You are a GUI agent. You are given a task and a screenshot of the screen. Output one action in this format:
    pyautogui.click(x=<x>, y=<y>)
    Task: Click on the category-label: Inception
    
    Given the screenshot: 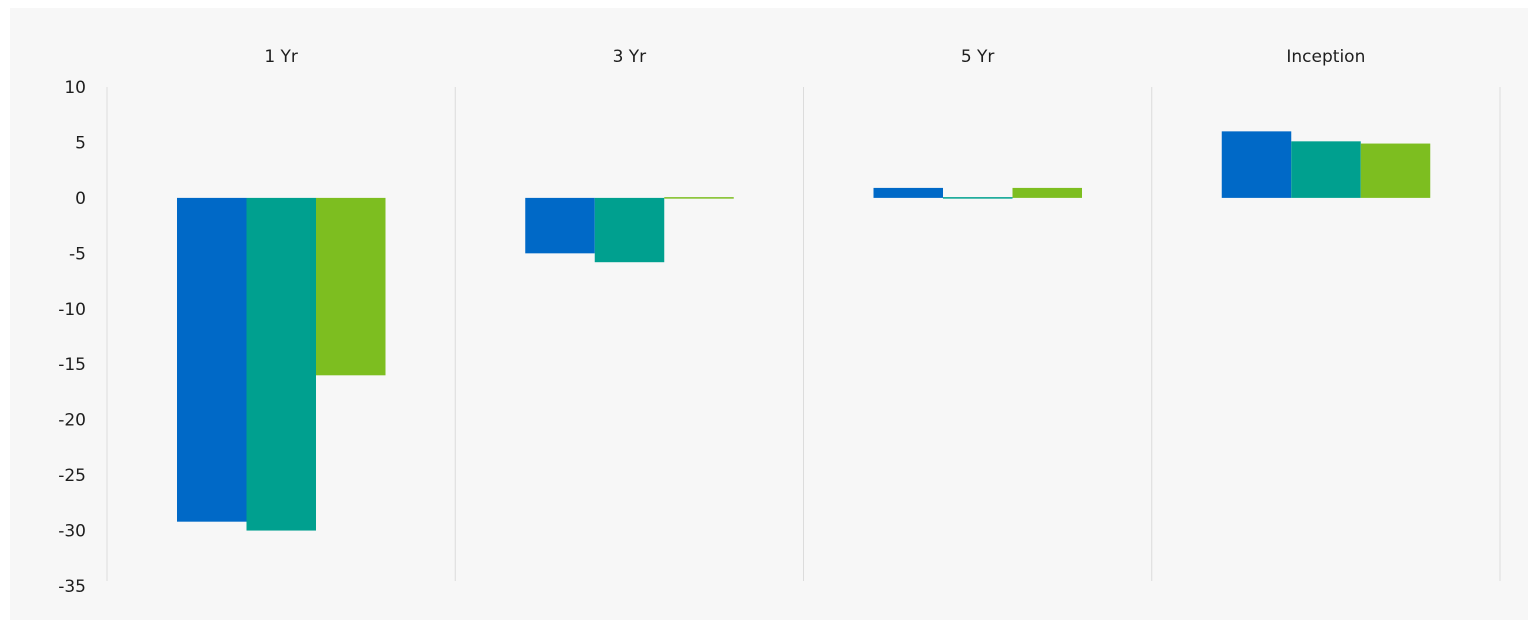 What is the action you would take?
    pyautogui.click(x=1325, y=57)
    